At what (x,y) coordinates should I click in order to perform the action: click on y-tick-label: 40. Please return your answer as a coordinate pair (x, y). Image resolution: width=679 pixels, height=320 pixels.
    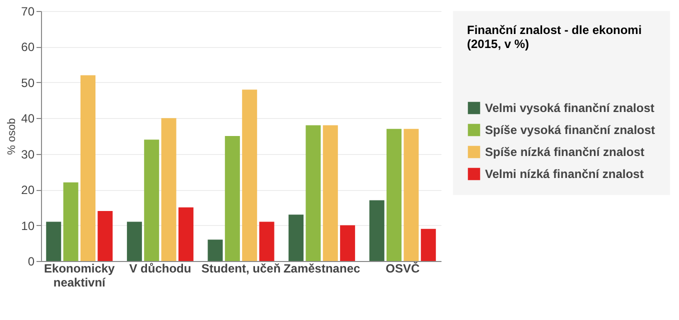
    Looking at the image, I should click on (28, 119).